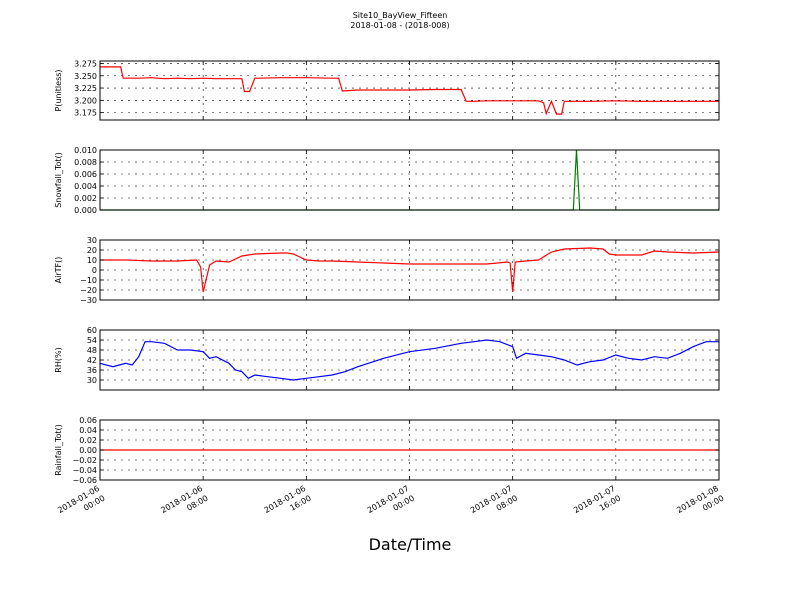  I want to click on y-tick-label: 0.00, so click(88, 450).